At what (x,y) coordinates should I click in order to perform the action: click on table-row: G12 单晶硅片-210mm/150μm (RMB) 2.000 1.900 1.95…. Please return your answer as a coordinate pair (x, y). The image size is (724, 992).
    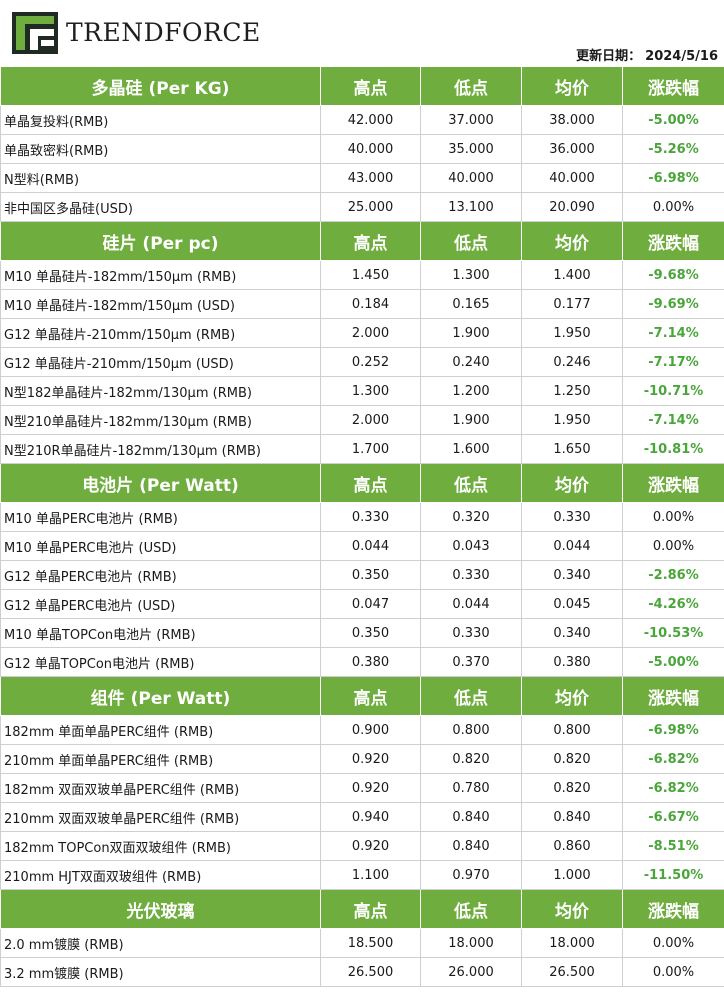
    Looking at the image, I should click on (362, 333).